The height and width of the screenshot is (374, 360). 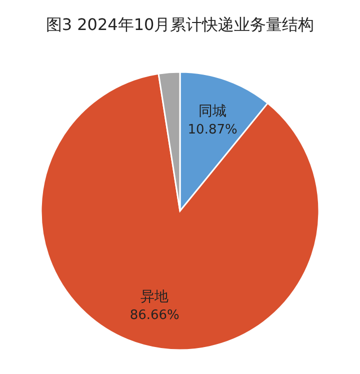 What do you see at coordinates (154, 296) in the screenshot?
I see `slice-label: 异地` at bounding box center [154, 296].